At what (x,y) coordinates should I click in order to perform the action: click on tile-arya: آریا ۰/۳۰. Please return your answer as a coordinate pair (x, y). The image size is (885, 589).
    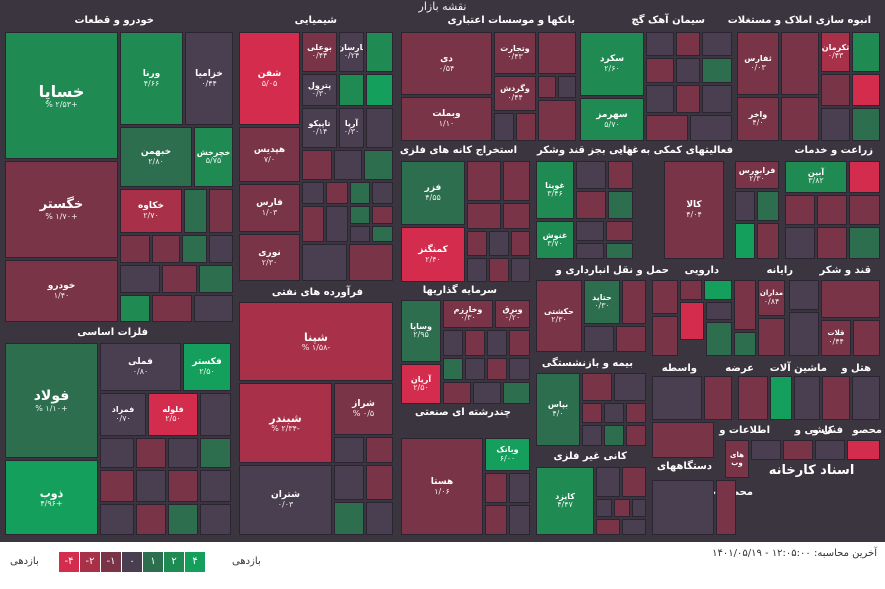
    Looking at the image, I should click on (351, 128).